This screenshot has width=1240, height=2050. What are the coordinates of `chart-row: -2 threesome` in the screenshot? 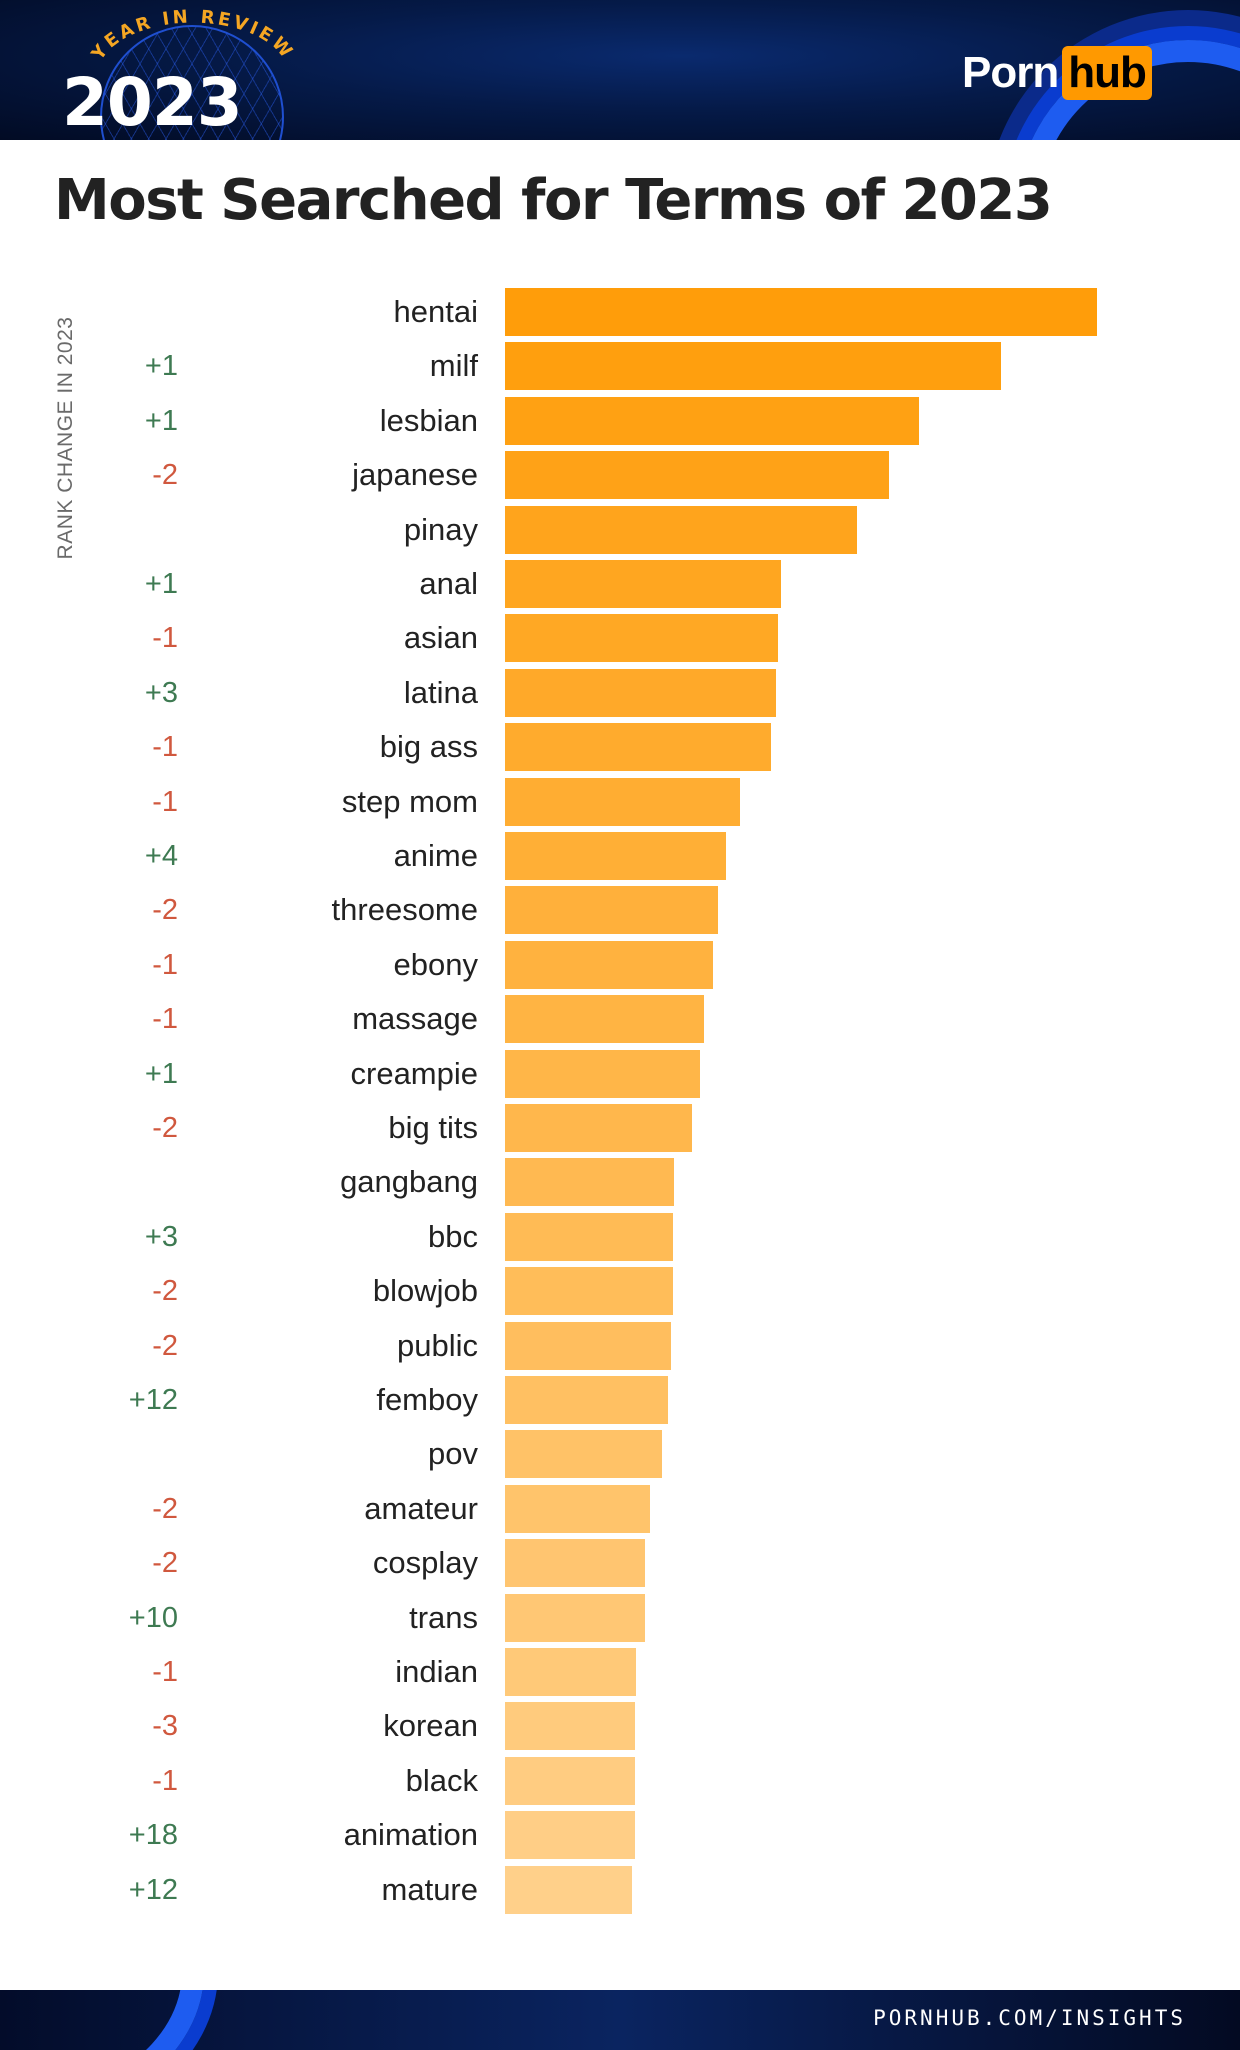 It's located at (620, 910).